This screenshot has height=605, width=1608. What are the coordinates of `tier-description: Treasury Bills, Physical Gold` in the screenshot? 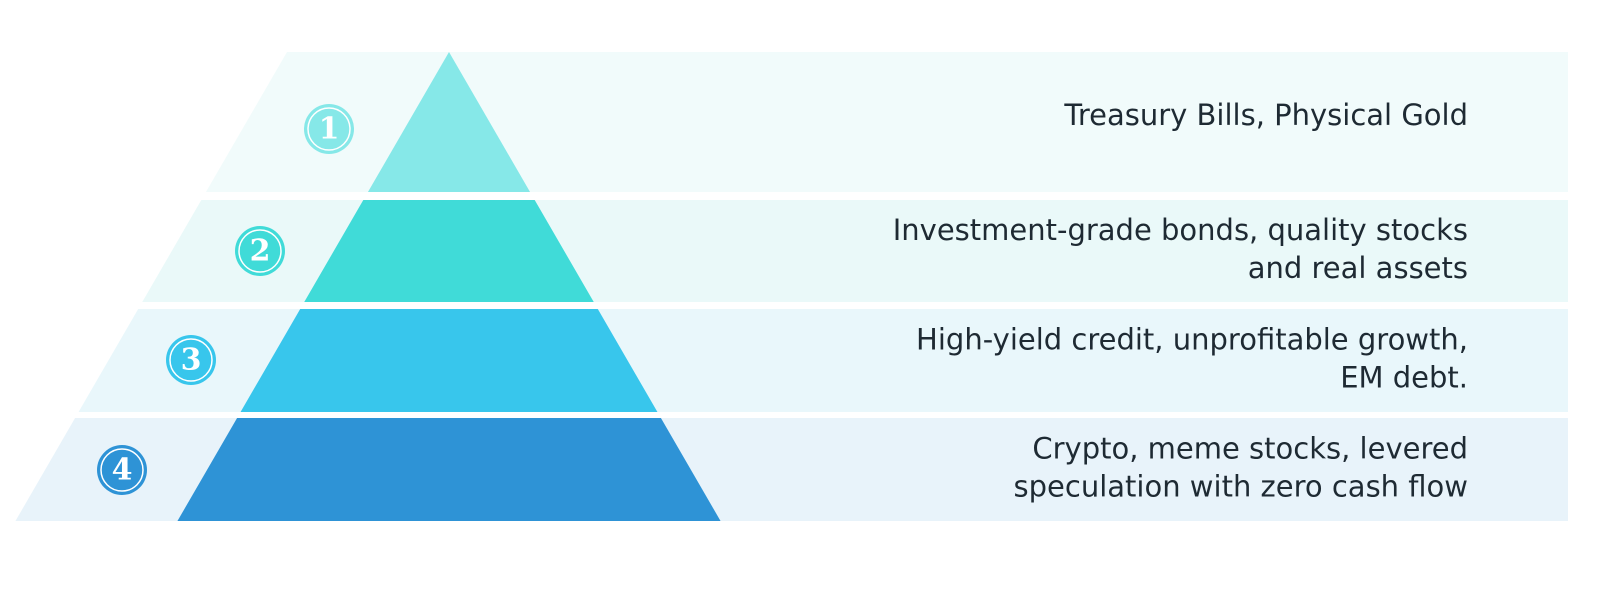 It's located at (1265, 115).